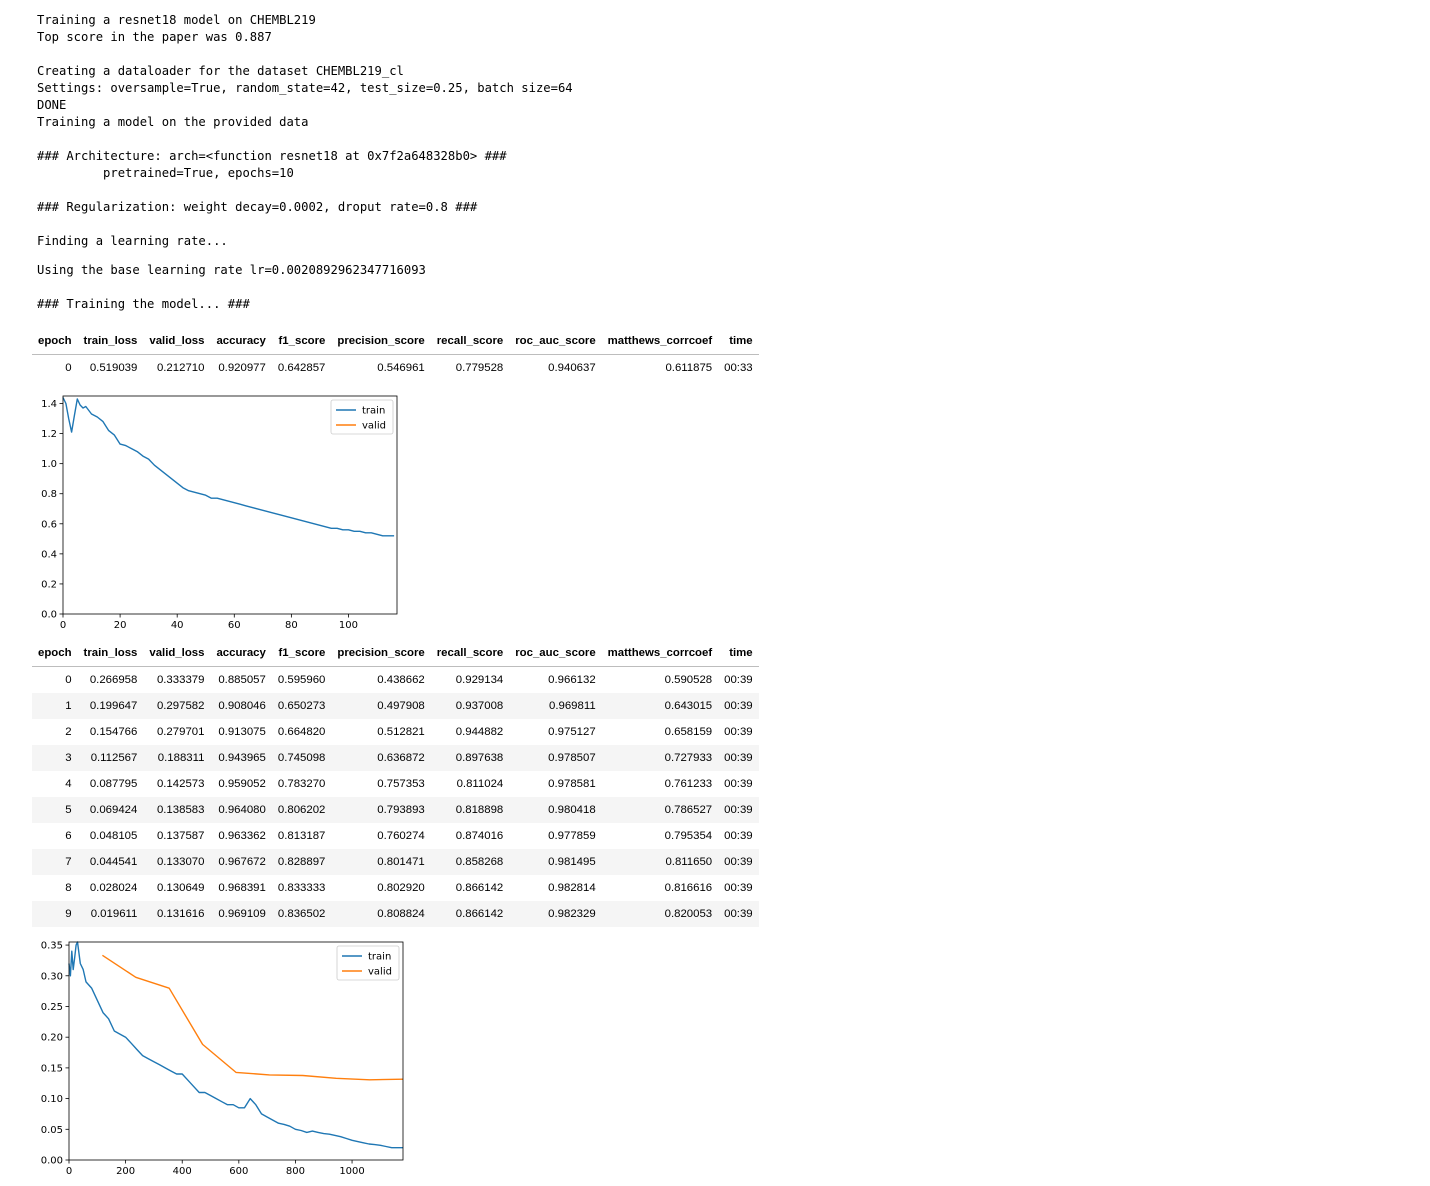 This screenshot has width=1430, height=1186. Describe the element at coordinates (301, 914) in the screenshot. I see `table-cell: 0.836502` at that location.